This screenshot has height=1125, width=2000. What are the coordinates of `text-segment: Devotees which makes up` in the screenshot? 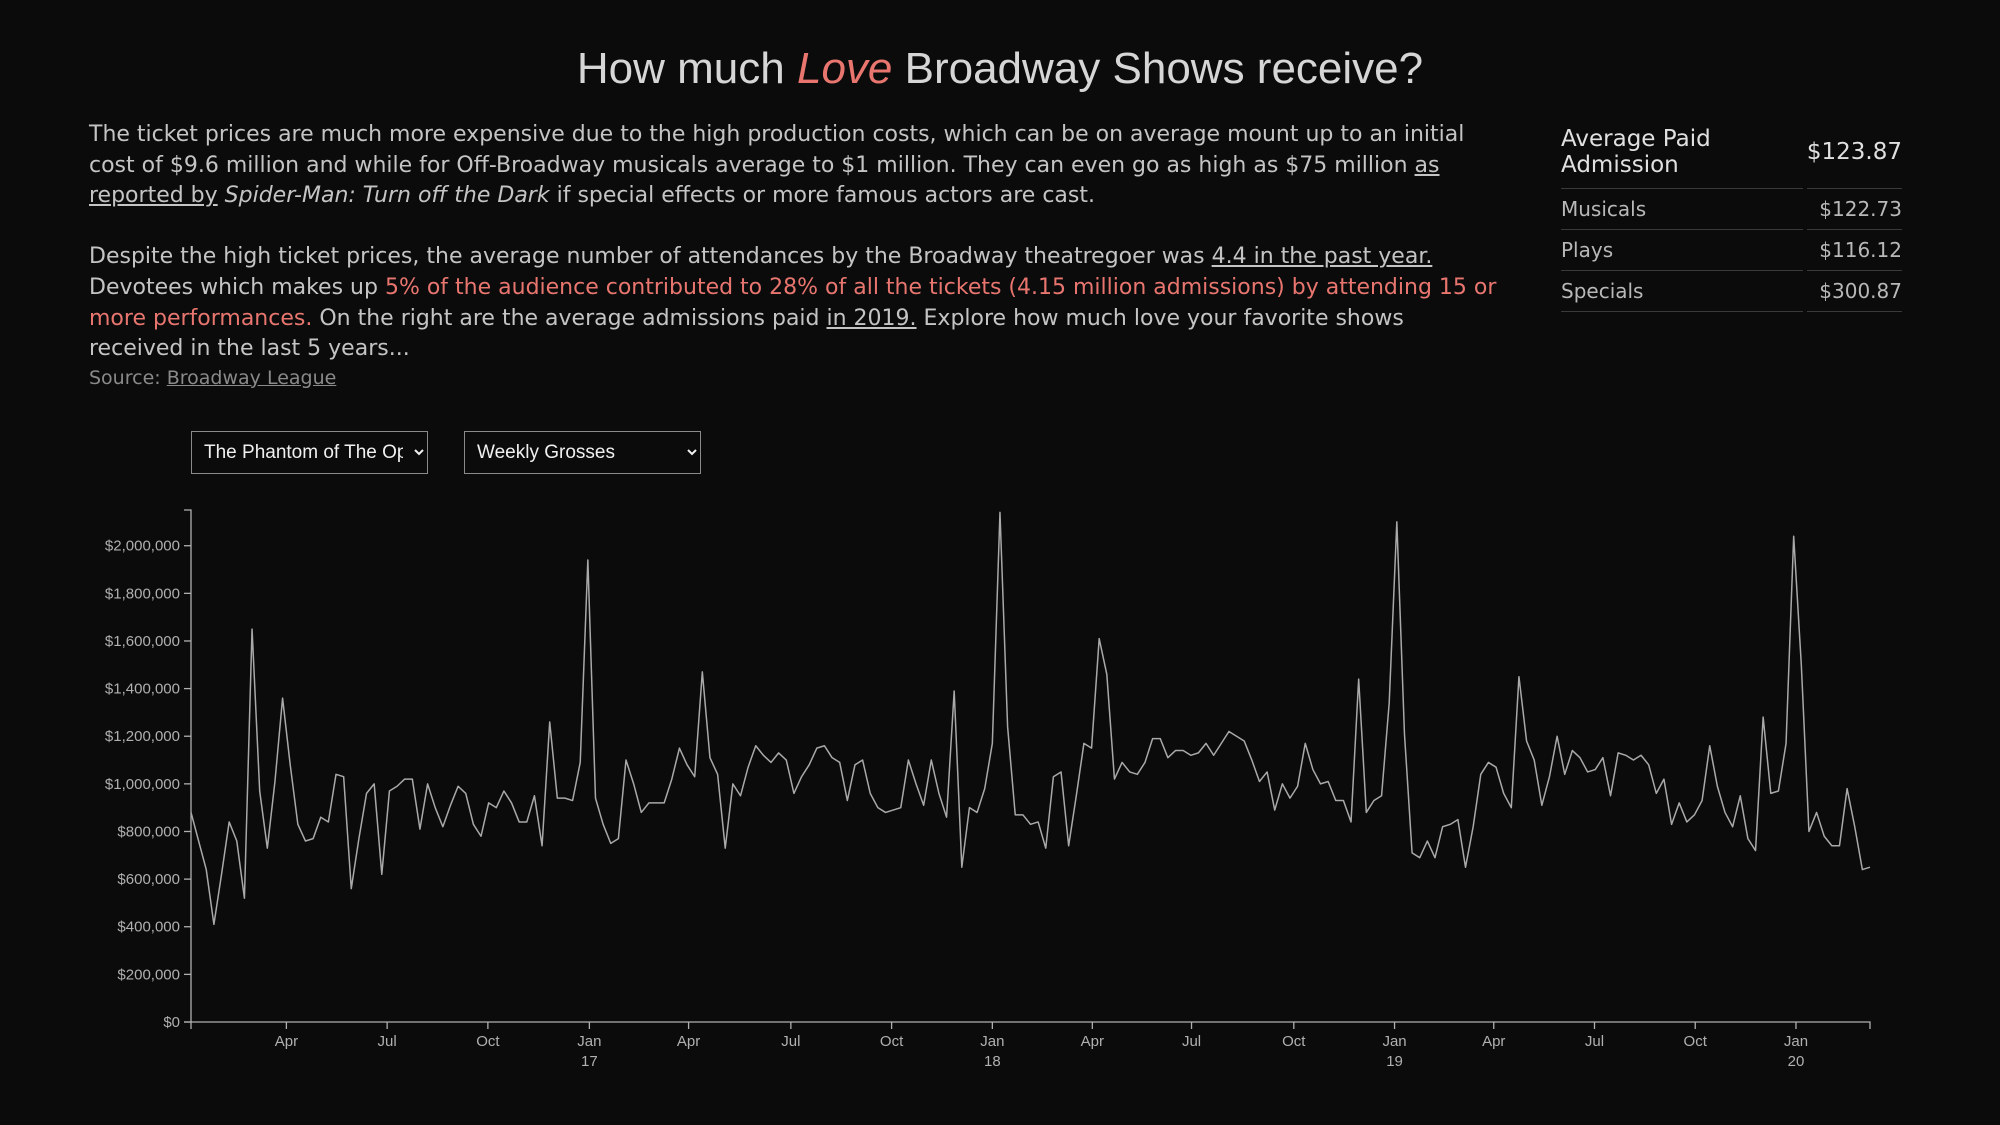 It's located at (237, 287).